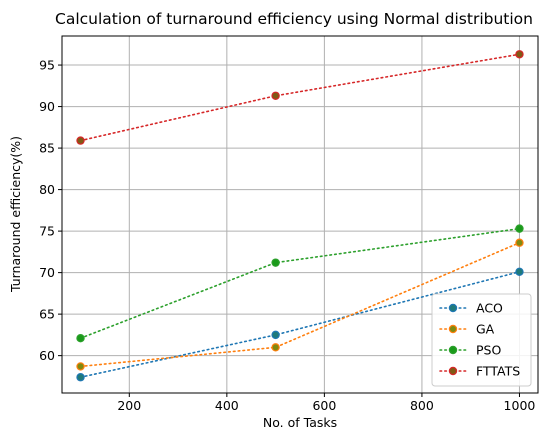  What do you see at coordinates (498, 371) in the screenshot?
I see `legend-label: FTTATS` at bounding box center [498, 371].